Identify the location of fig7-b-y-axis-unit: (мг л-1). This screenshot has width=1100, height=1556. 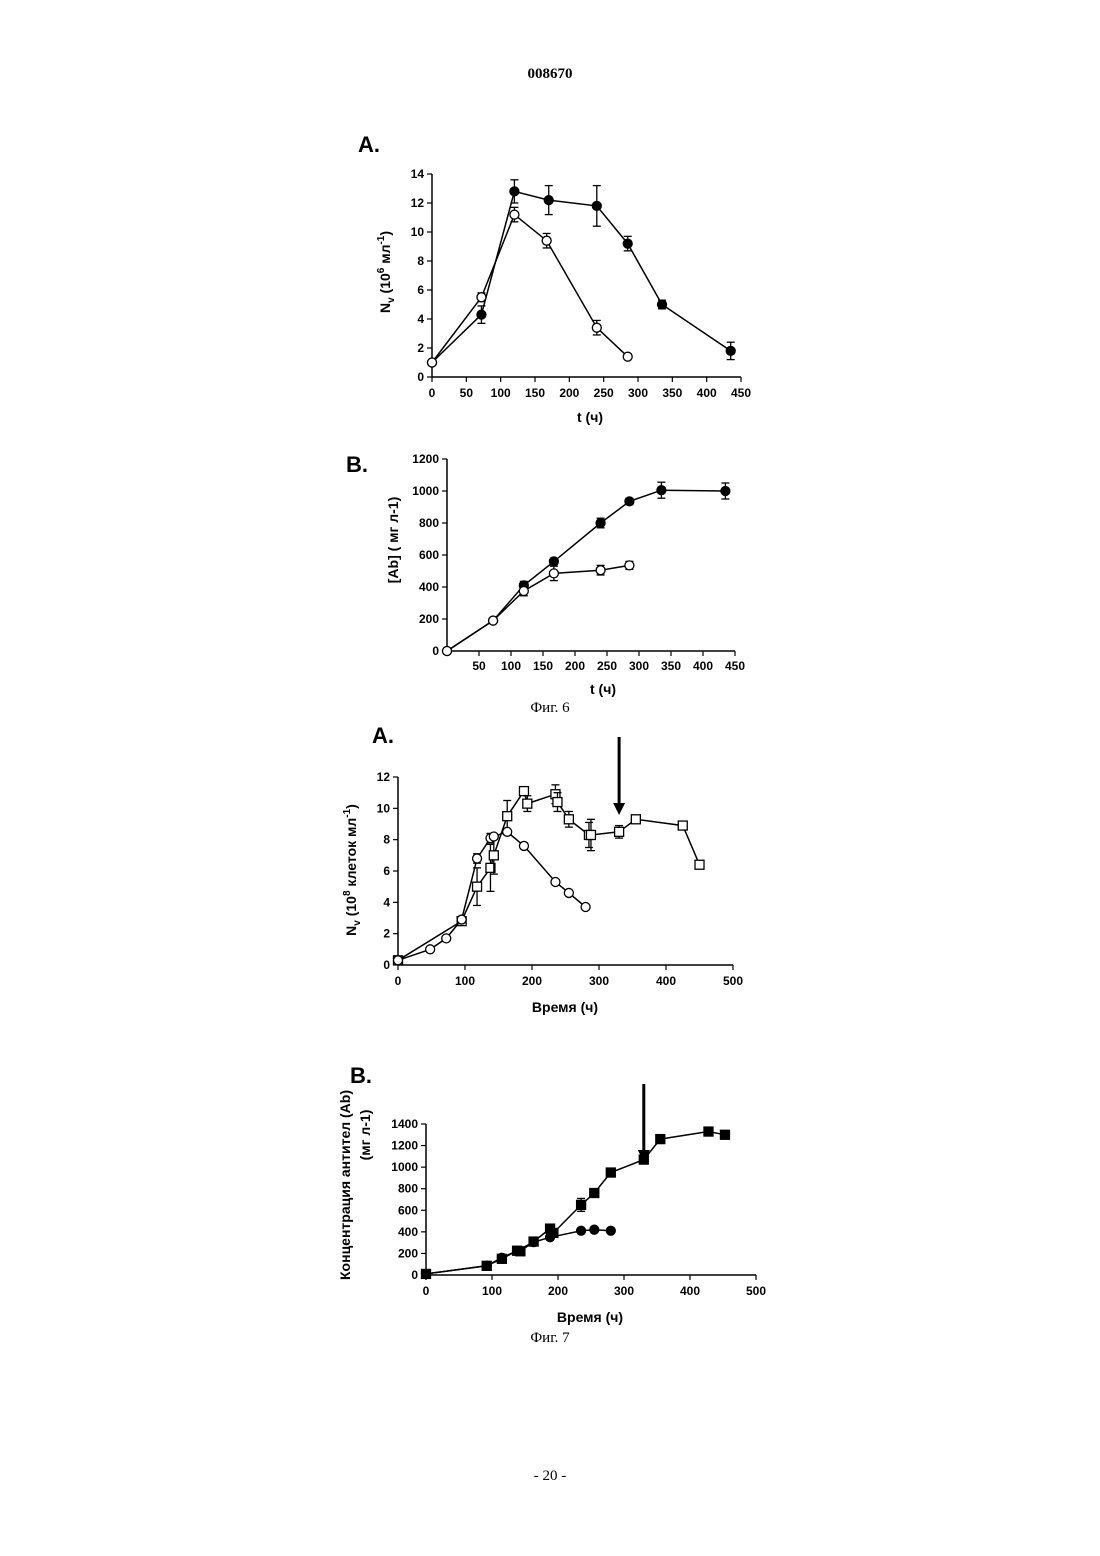
(365, 1135).